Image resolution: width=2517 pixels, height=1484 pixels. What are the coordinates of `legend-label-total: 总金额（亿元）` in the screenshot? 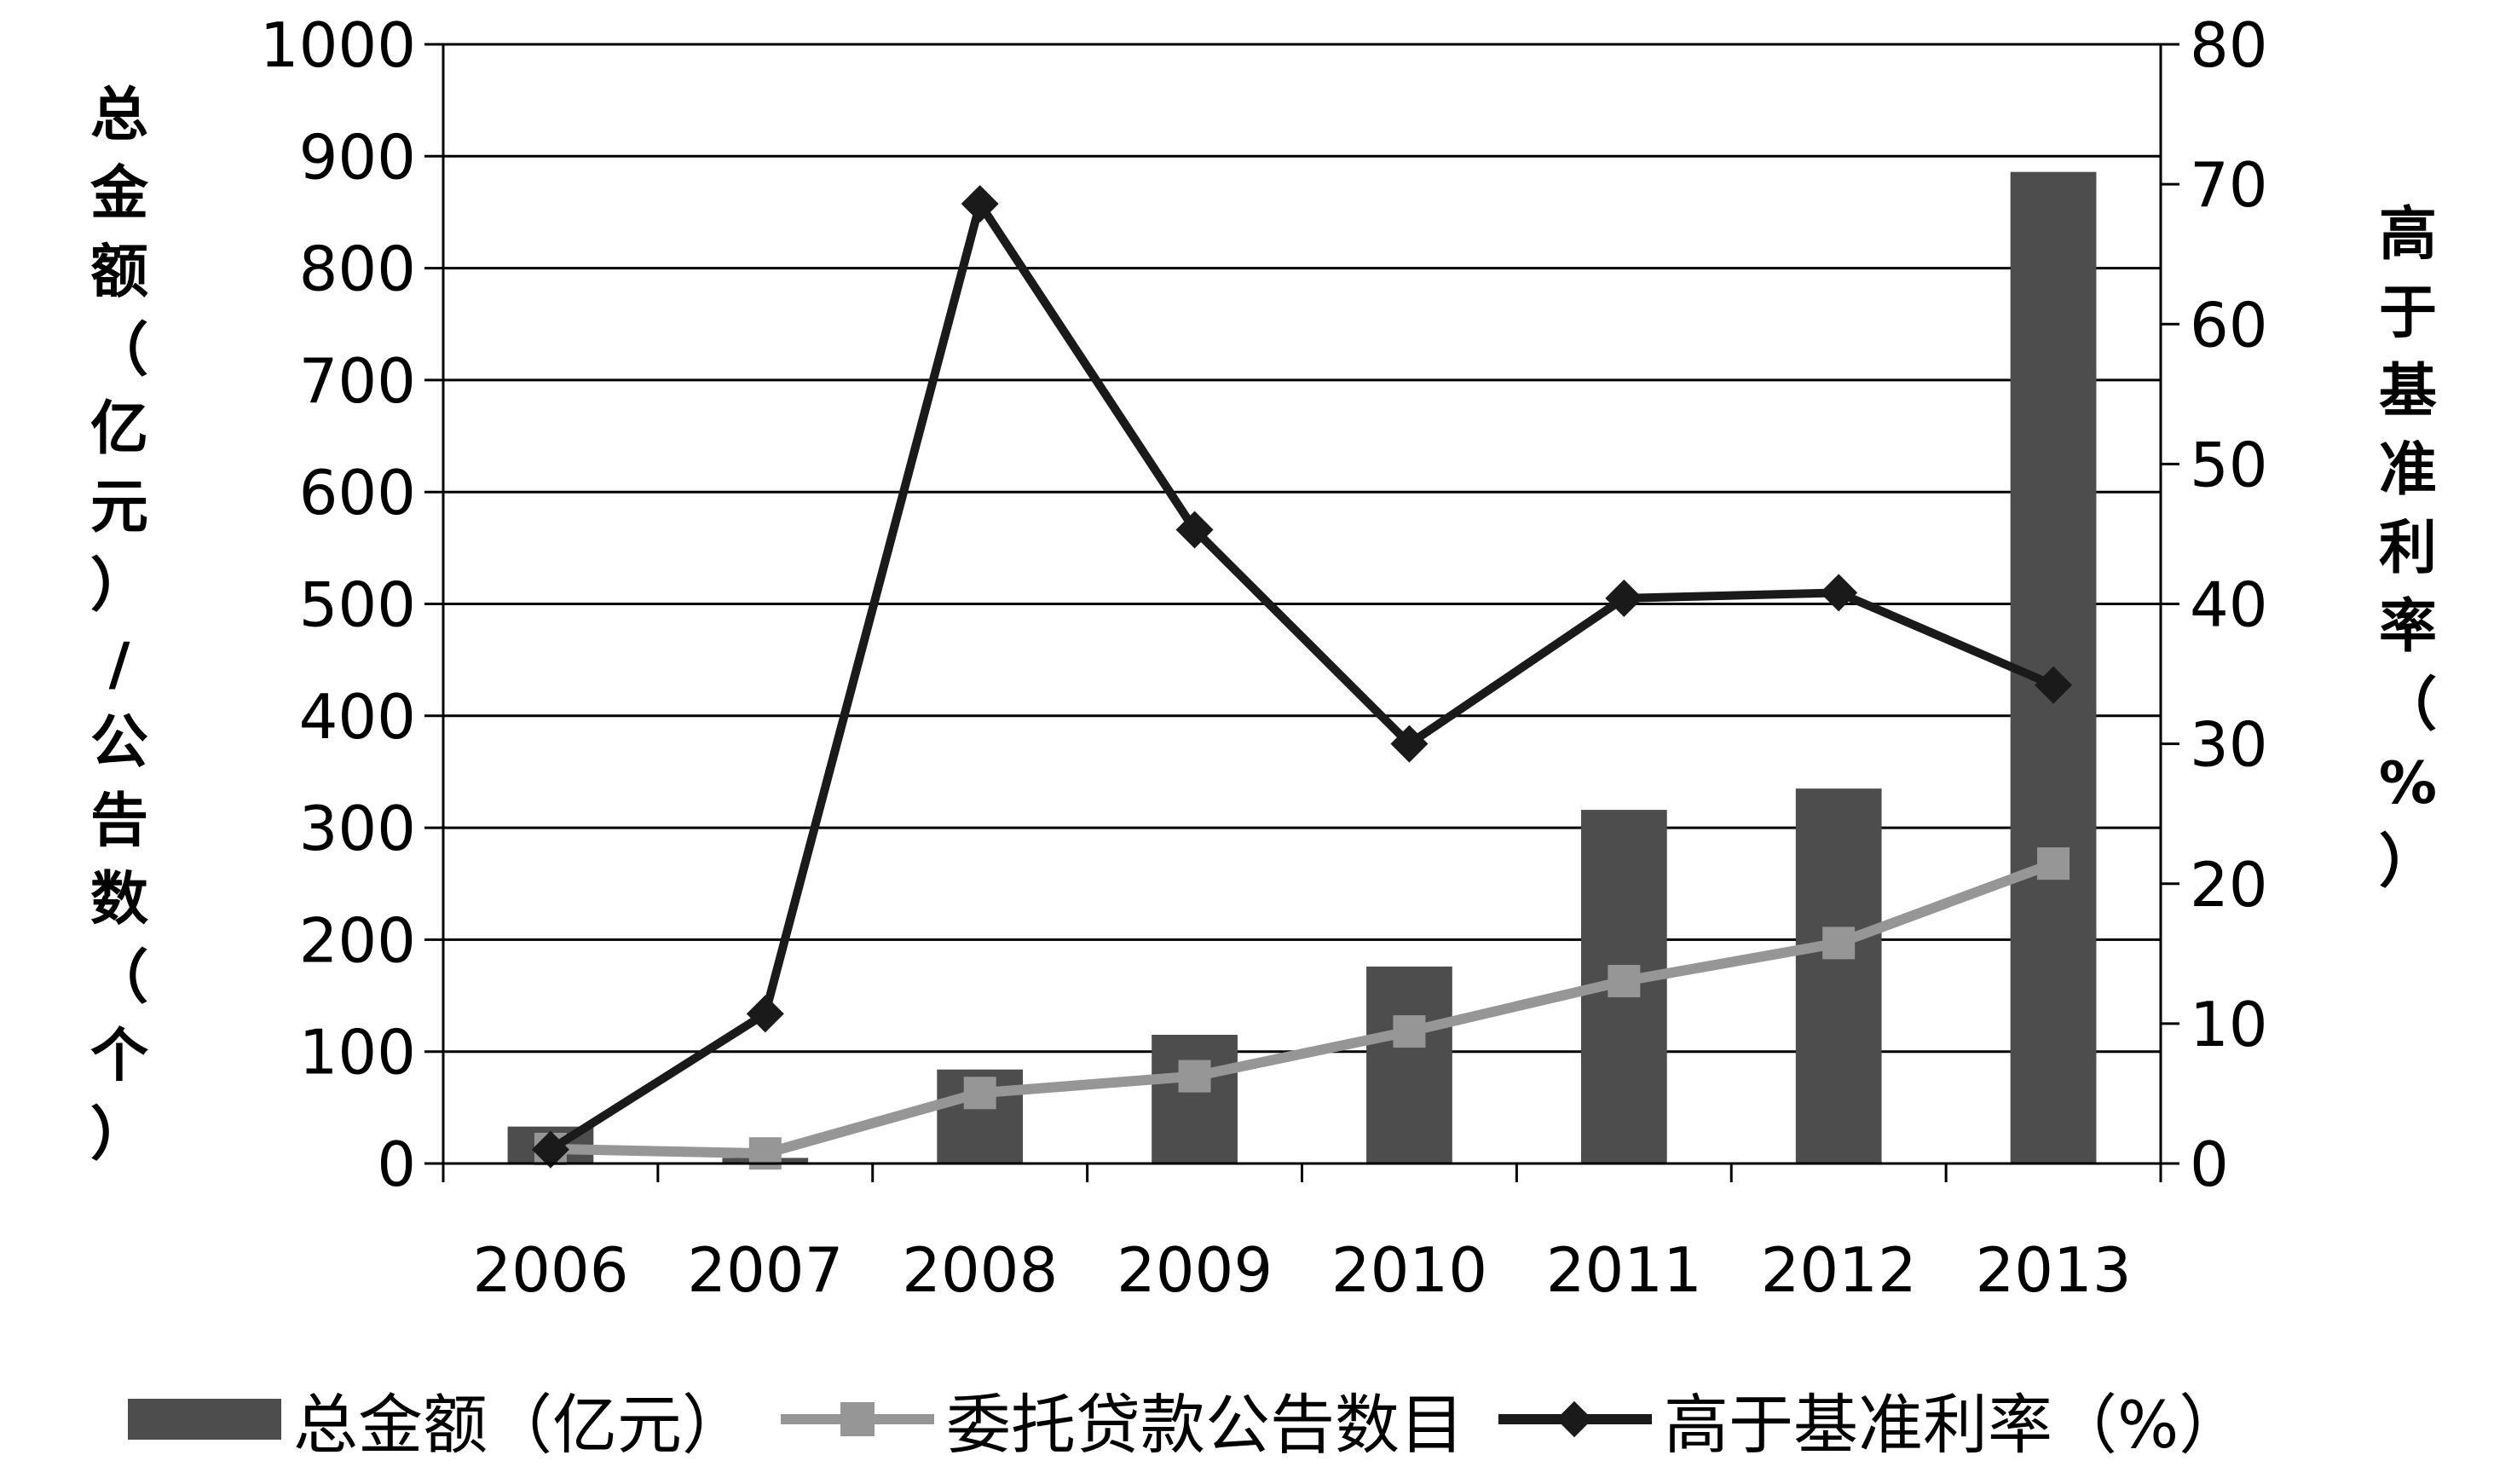 It's located at (520, 1425).